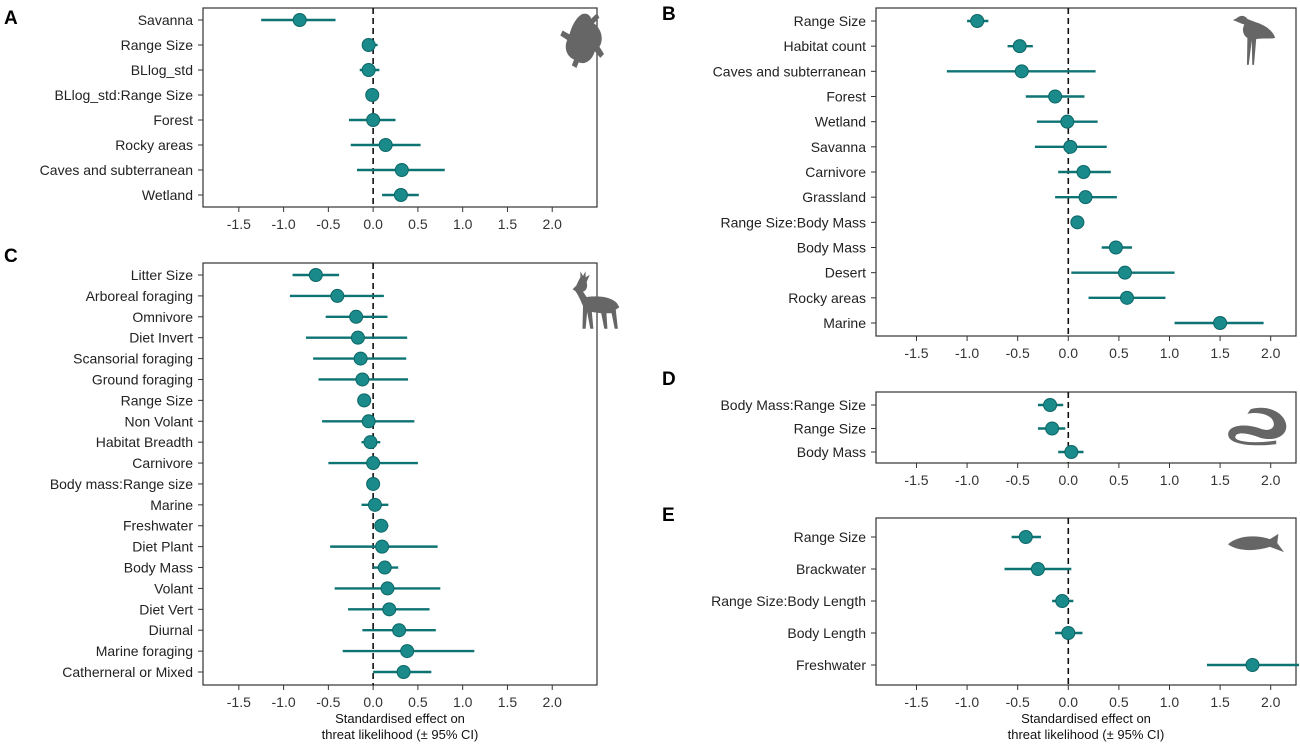 This screenshot has width=1300, height=749. I want to click on category-label: Arboreal foraging, so click(139, 296).